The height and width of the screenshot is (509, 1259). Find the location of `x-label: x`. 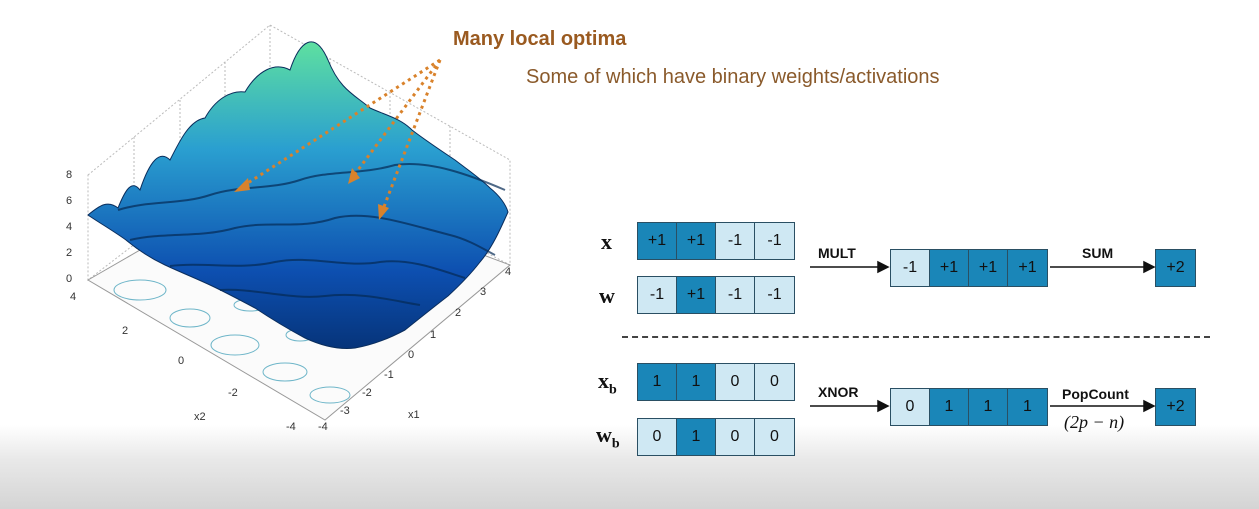

x-label: x is located at coordinates (606, 241).